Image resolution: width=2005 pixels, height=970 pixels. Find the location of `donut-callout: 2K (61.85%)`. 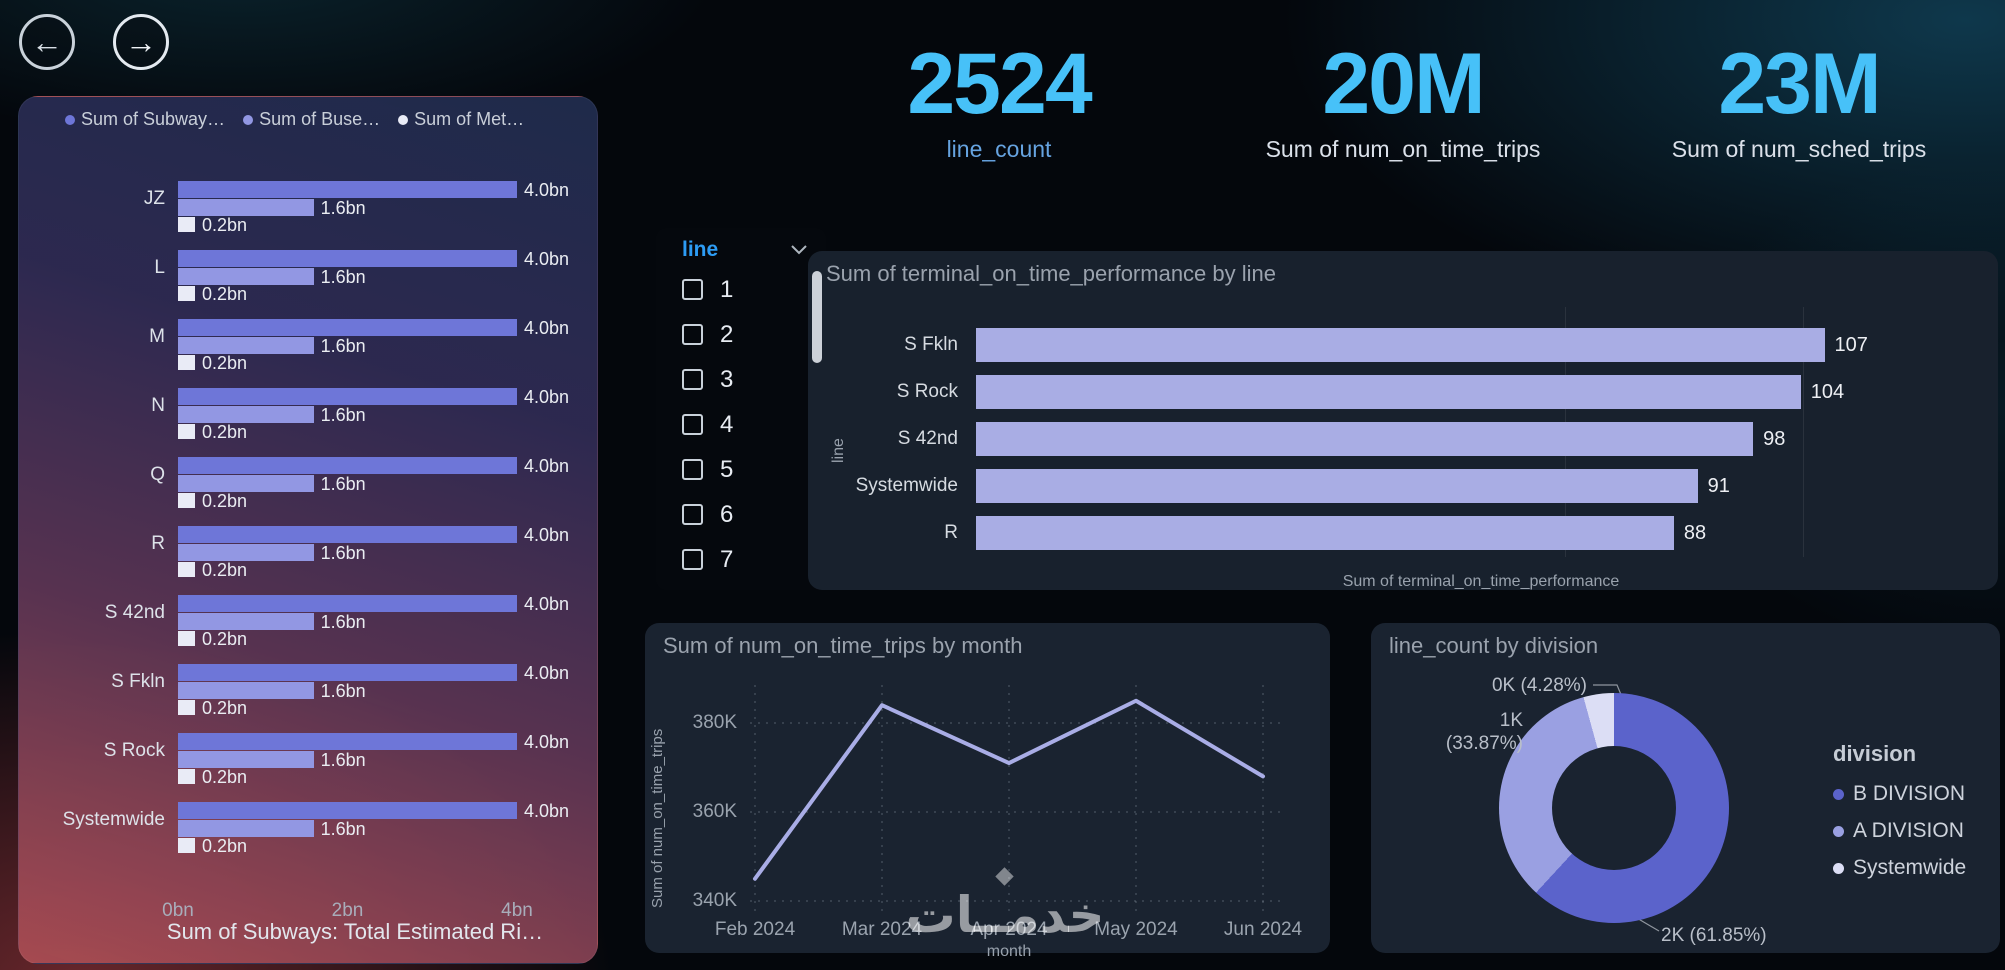

donut-callout: 2K (61.85%) is located at coordinates (1714, 935).